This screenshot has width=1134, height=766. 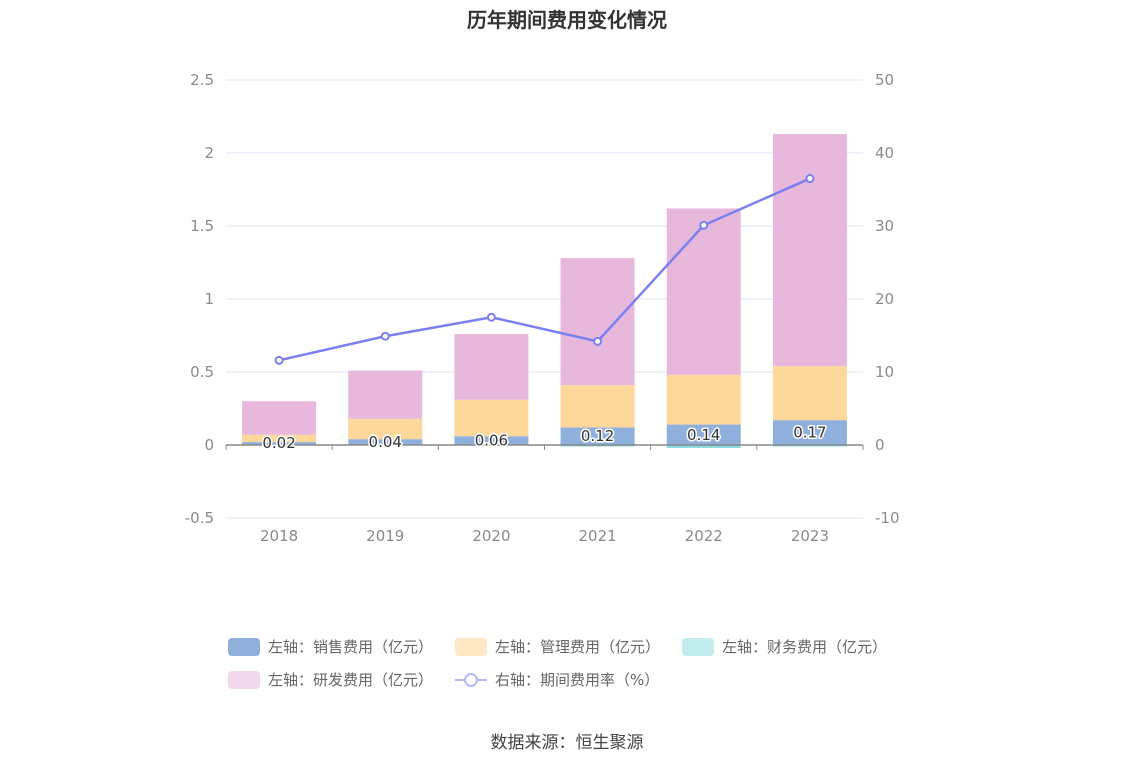 What do you see at coordinates (544, 437) in the screenshot?
I see `data-labels: 0.02 0.04 0.06 0.12 0.14 0.17` at bounding box center [544, 437].